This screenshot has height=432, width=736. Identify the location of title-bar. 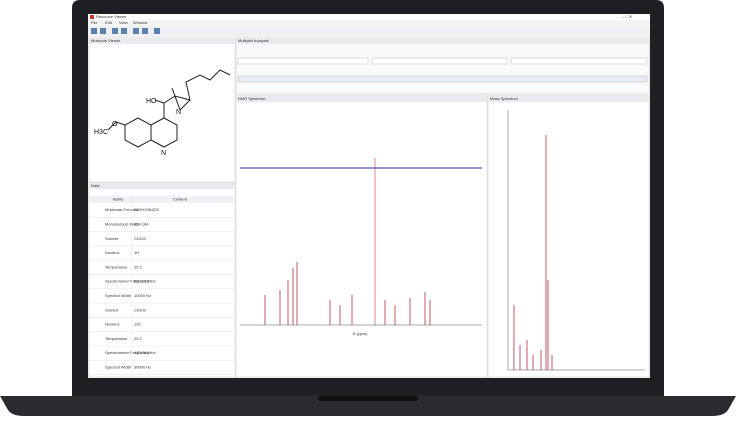
(369, 17).